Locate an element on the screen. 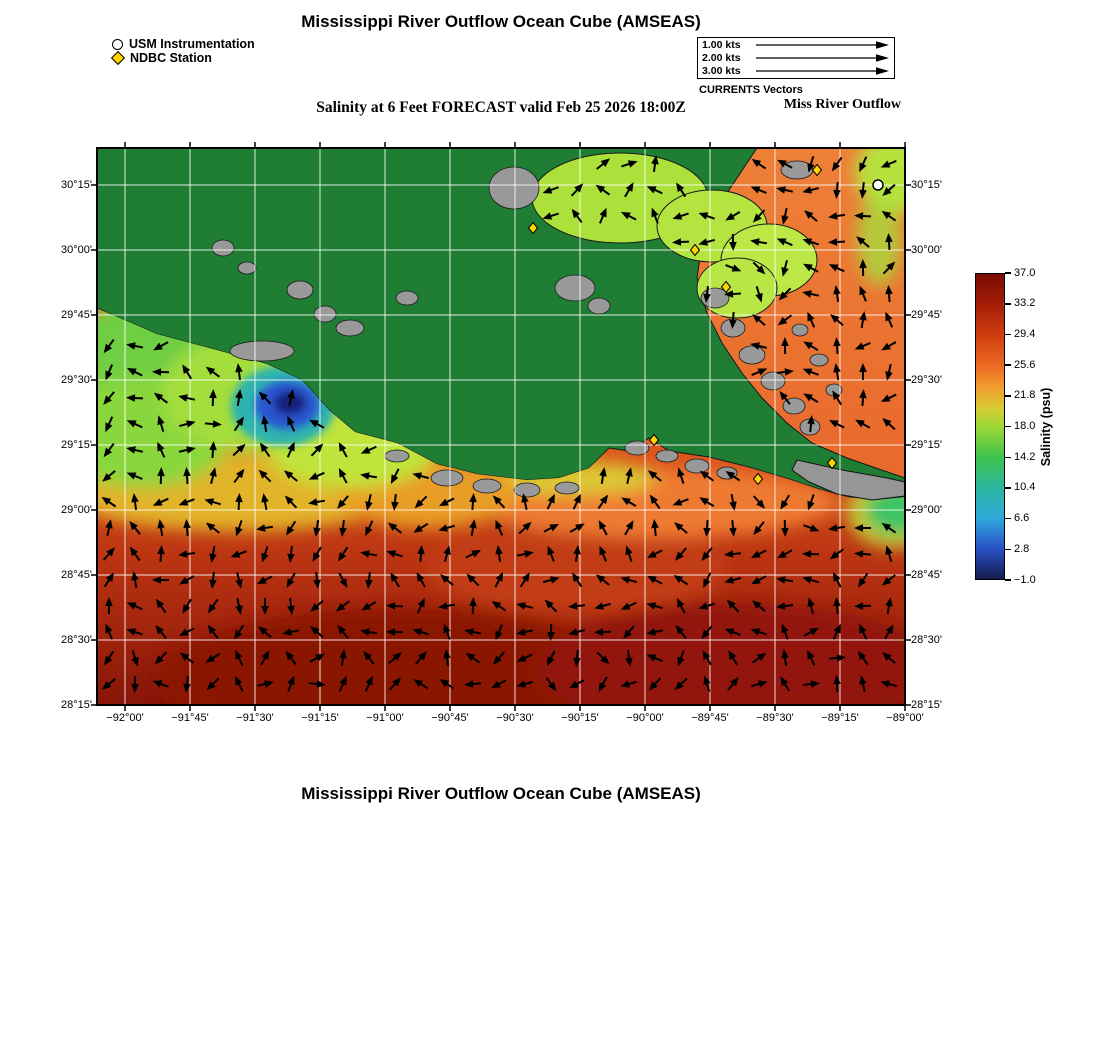 The image size is (1100, 1050). y-axis-tick-label-right: 29°30' is located at coordinates (926, 380).